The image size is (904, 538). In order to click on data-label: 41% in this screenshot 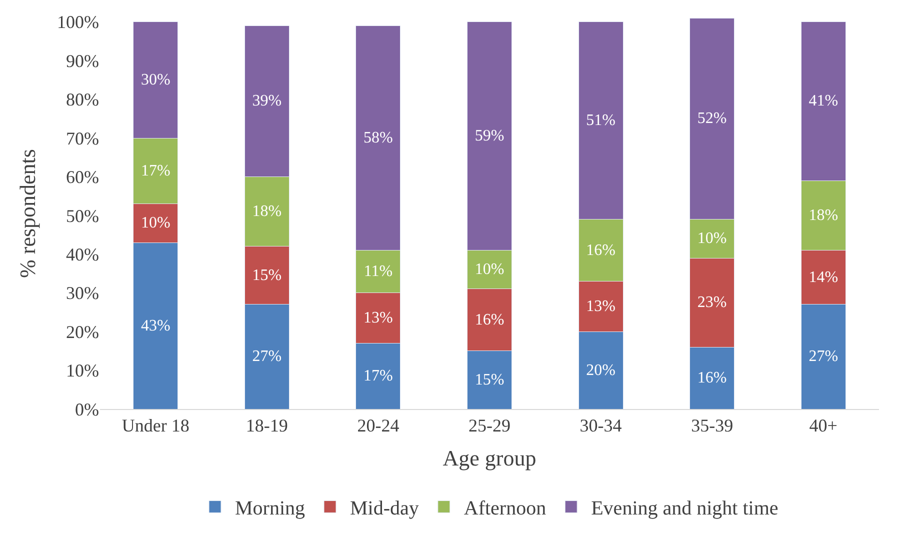, I will do `click(823, 101)`.